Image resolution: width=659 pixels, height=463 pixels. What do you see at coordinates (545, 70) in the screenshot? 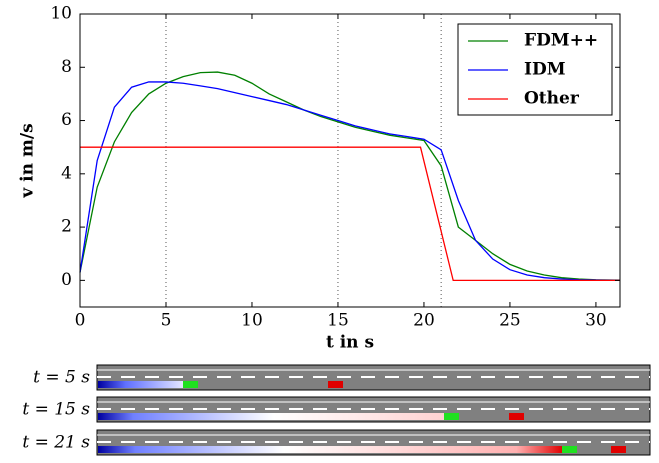
I see `legend-label: IDM` at bounding box center [545, 70].